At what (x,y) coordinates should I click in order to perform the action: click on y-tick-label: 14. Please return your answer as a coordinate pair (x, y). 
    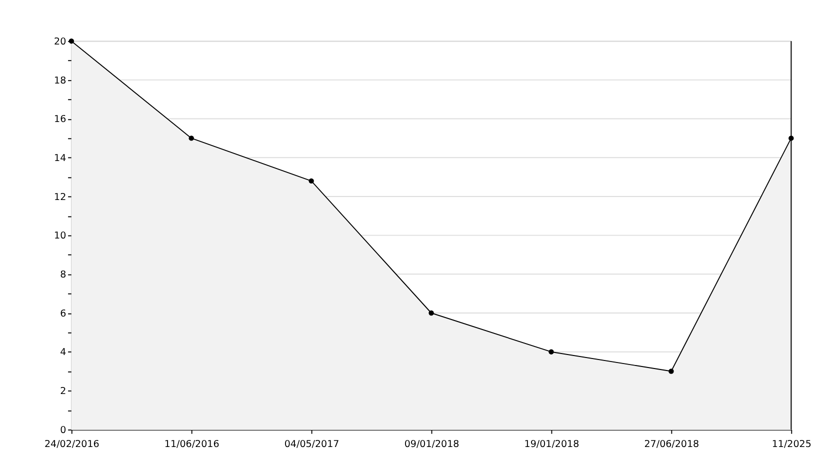
    Looking at the image, I should click on (60, 158).